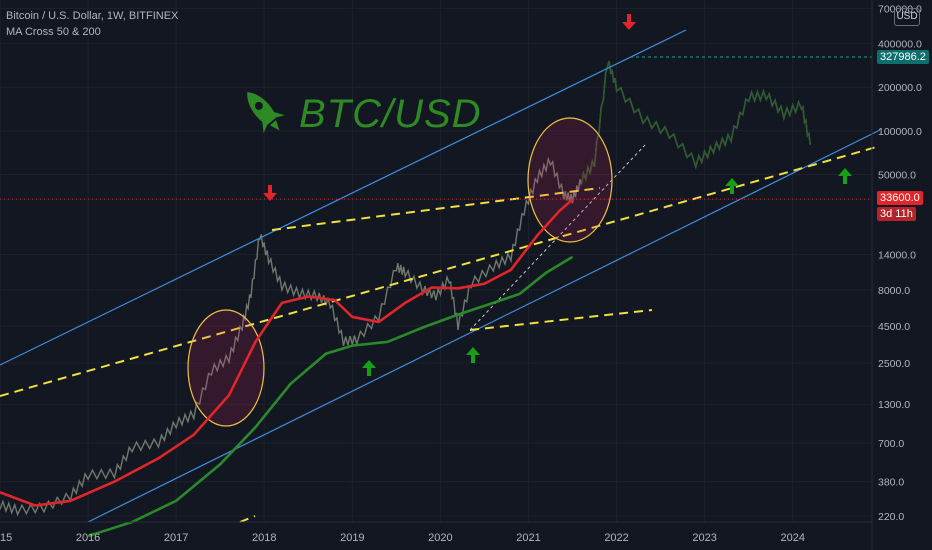 This screenshot has width=932, height=550. Describe the element at coordinates (570, 180) in the screenshot. I see `highlight-ellipse-2021` at that location.